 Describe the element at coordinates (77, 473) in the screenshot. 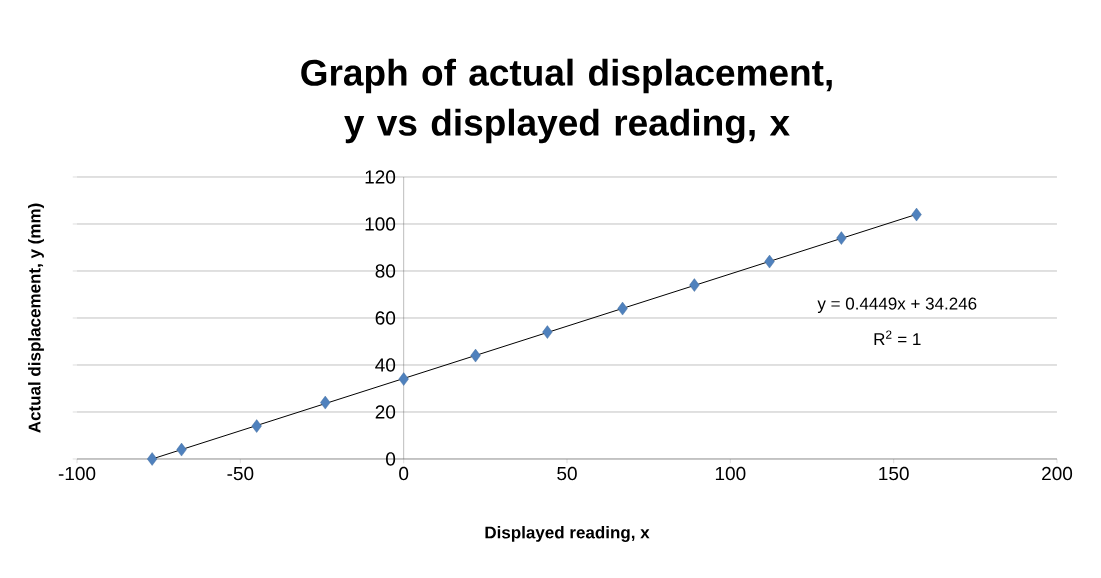

I see `x-tick-label: -100` at that location.